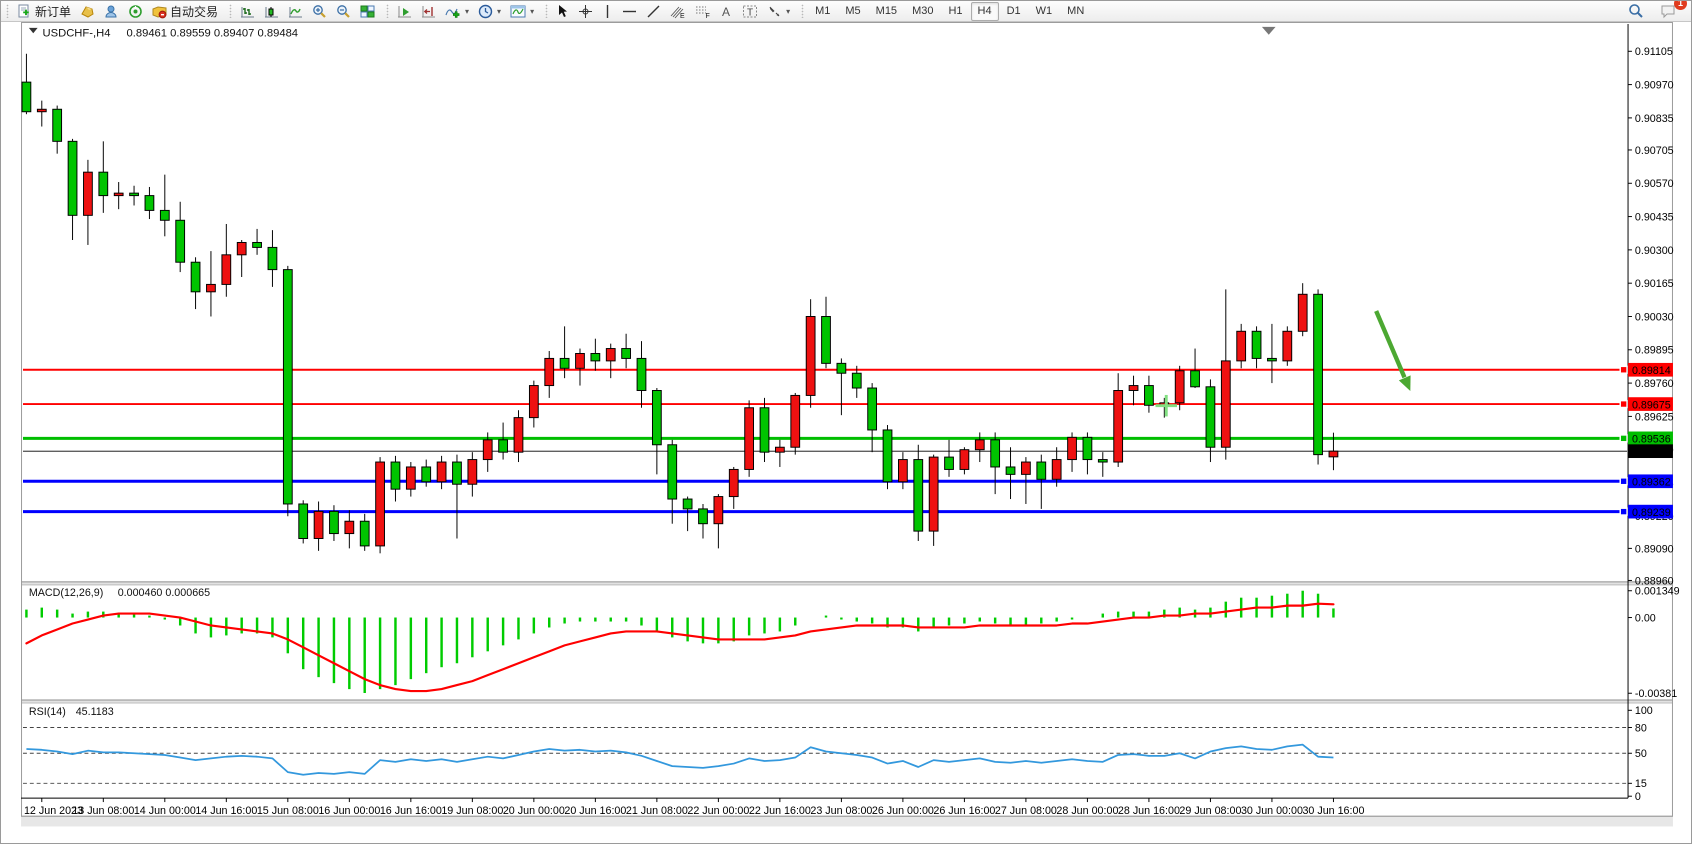 Image resolution: width=1692 pixels, height=844 pixels. What do you see at coordinates (1076, 10) in the screenshot?
I see `tab-timeframe-MN: MN` at bounding box center [1076, 10].